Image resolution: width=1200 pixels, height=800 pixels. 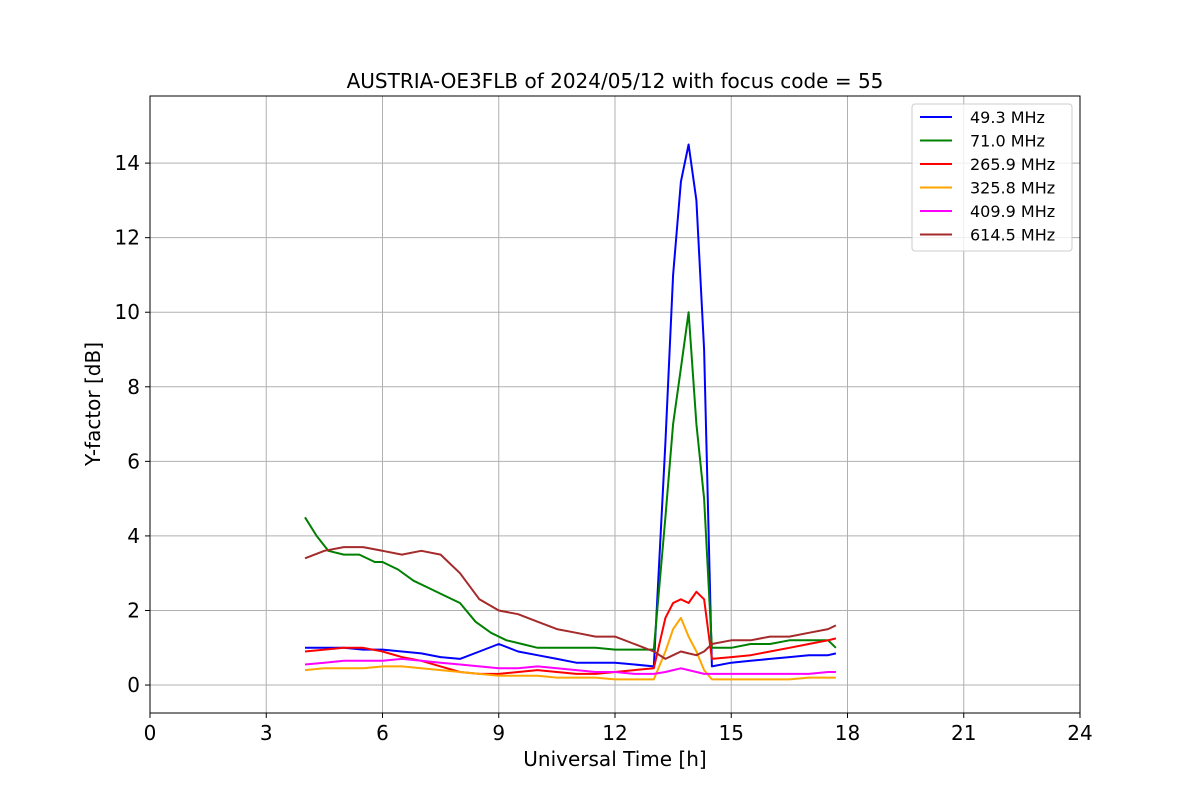 I want to click on x-tick-label: 6, so click(x=382, y=733).